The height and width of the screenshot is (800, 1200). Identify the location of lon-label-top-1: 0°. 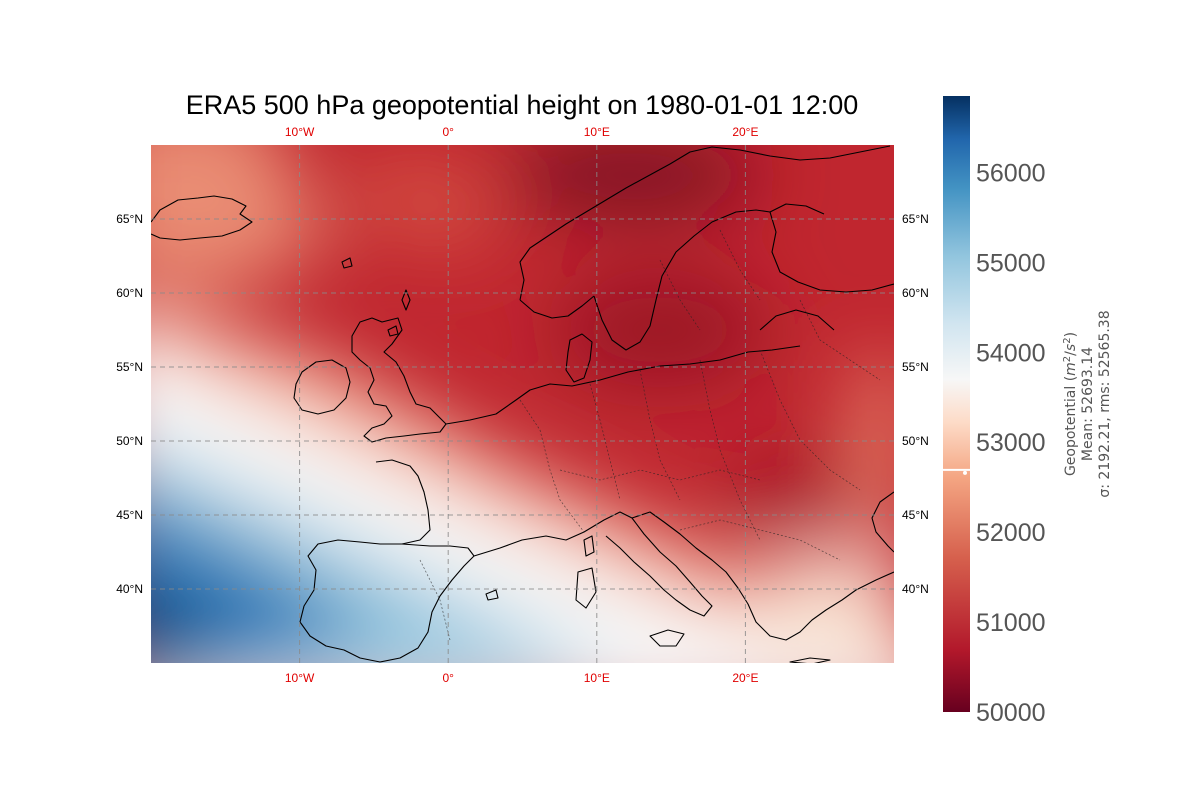
(448, 132).